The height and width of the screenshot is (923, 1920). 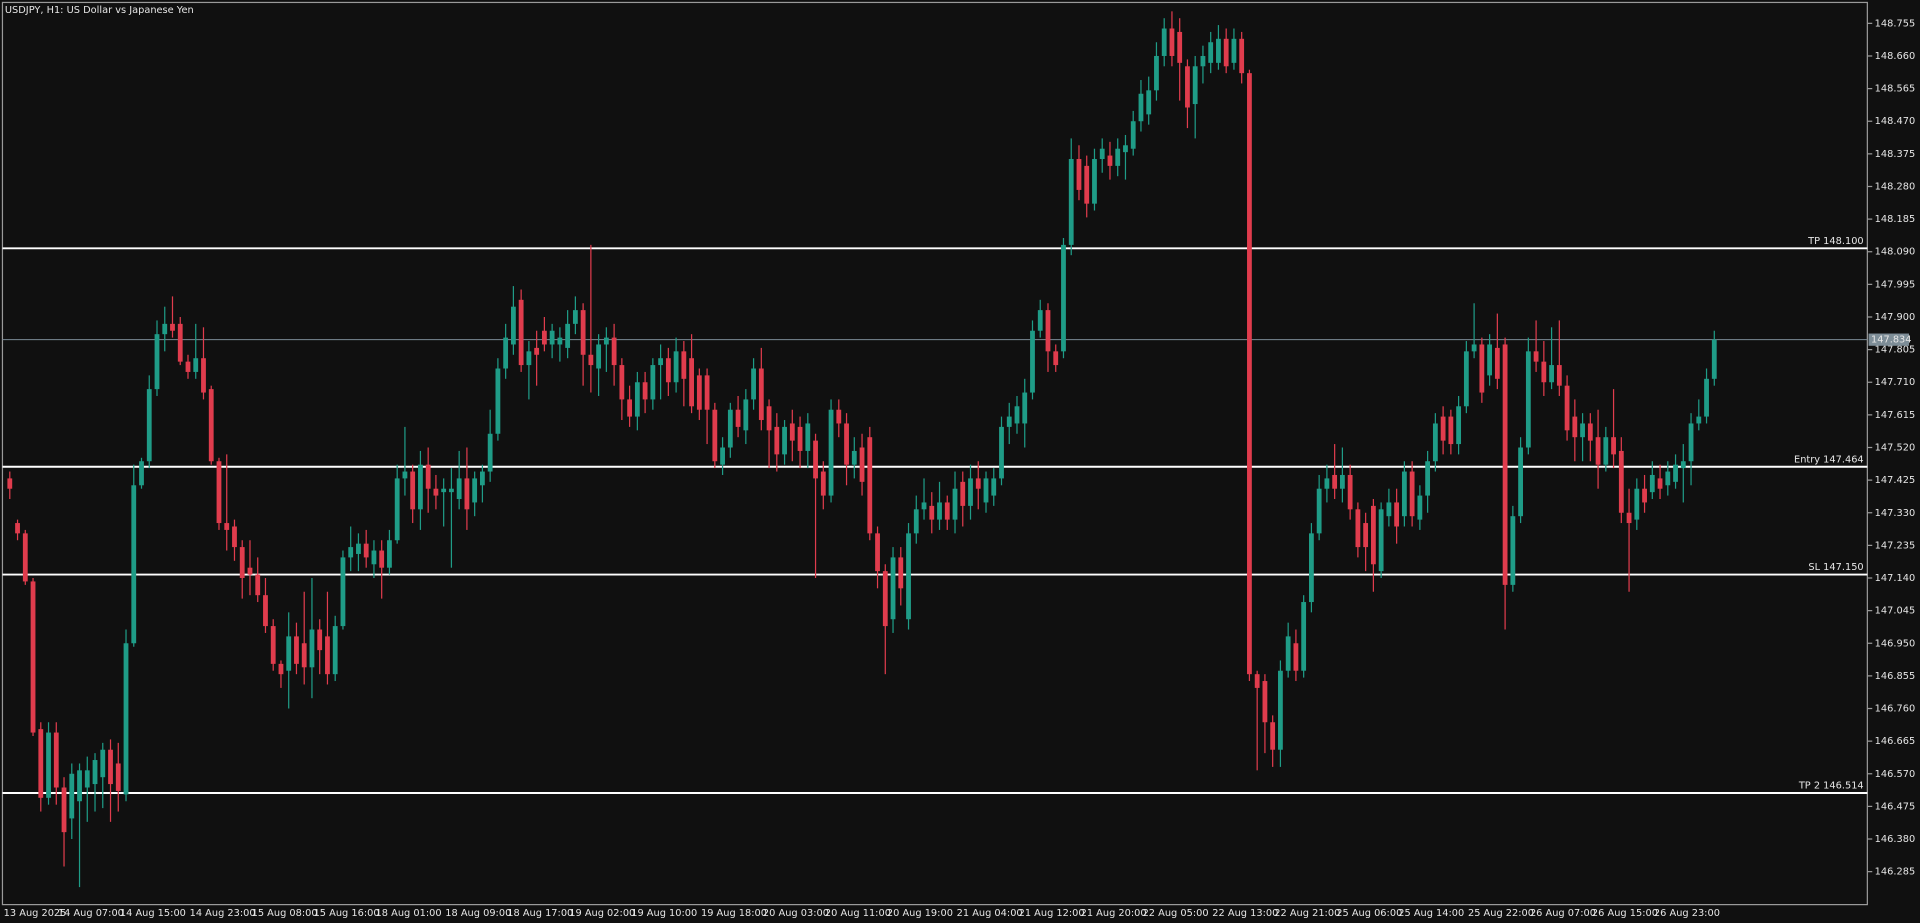 What do you see at coordinates (664, 913) in the screenshot?
I see `x-tick-label: 19 Aug 10:00` at bounding box center [664, 913].